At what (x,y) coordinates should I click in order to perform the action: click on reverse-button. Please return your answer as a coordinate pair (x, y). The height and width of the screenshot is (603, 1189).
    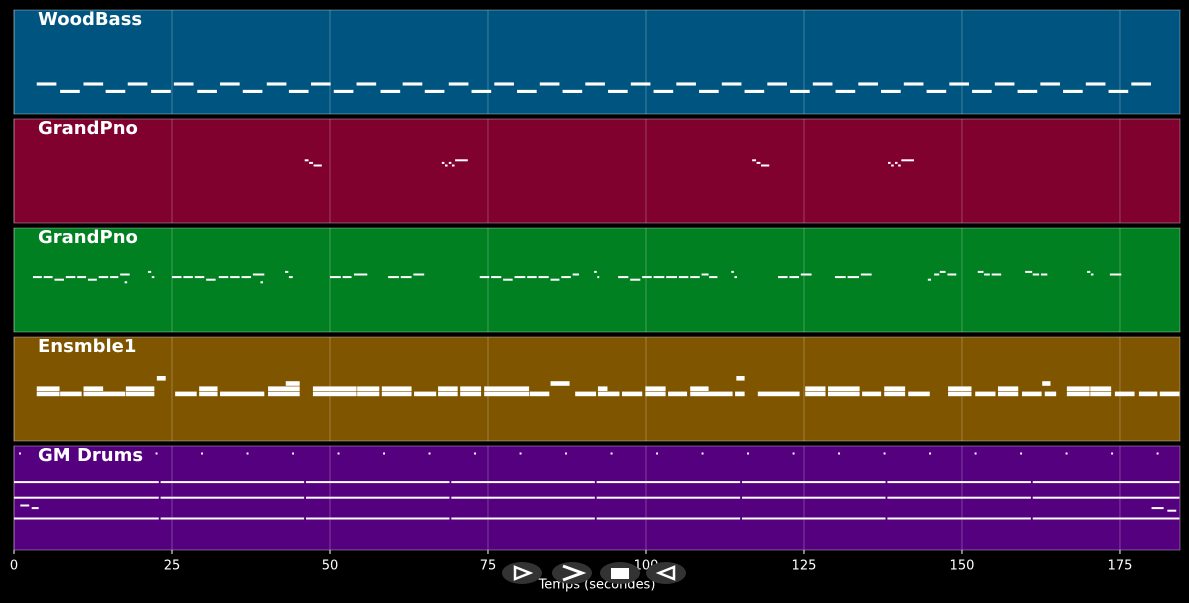
    Looking at the image, I should click on (666, 573).